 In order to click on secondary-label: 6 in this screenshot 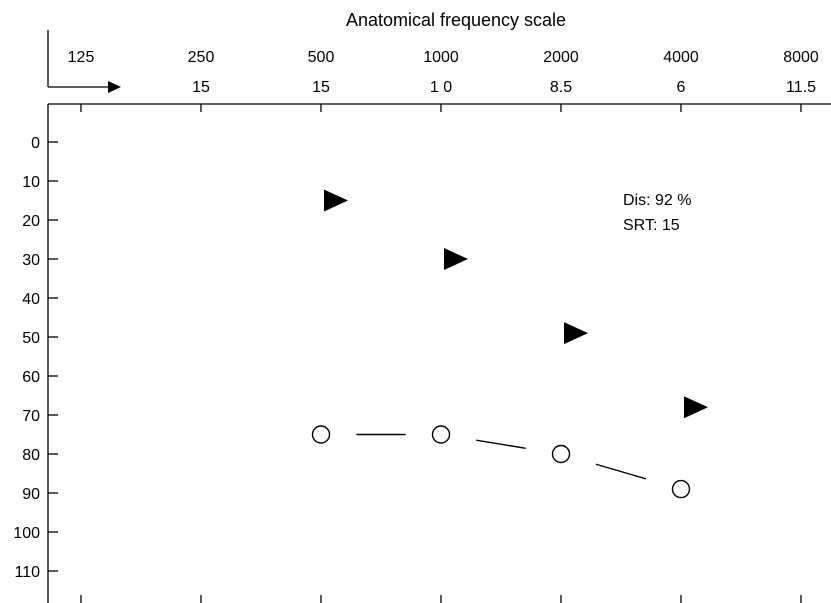, I will do `click(681, 87)`.